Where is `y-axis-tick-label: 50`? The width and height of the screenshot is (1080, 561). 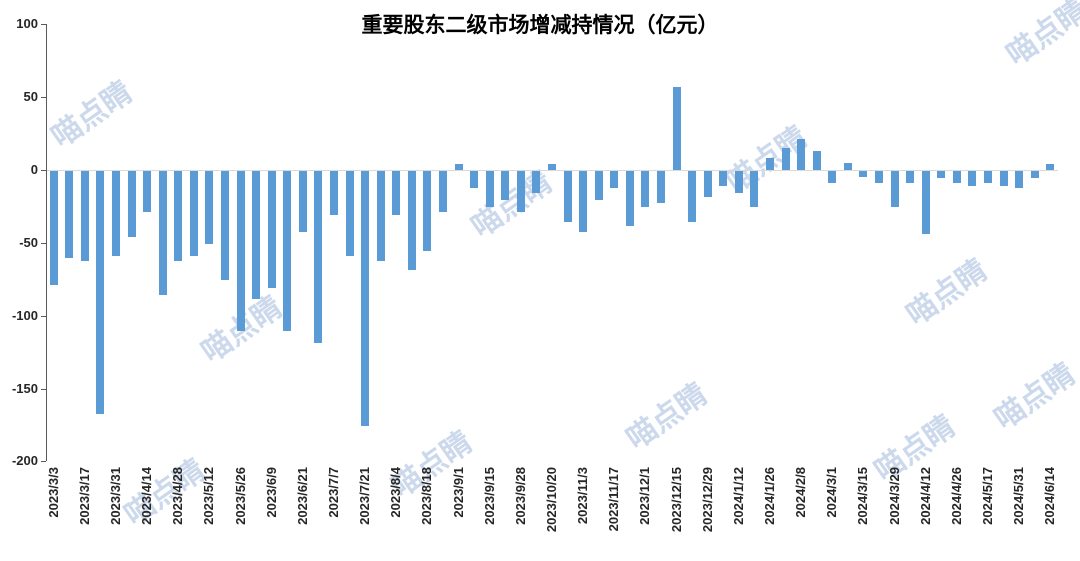 y-axis-tick-label: 50 is located at coordinates (30, 97).